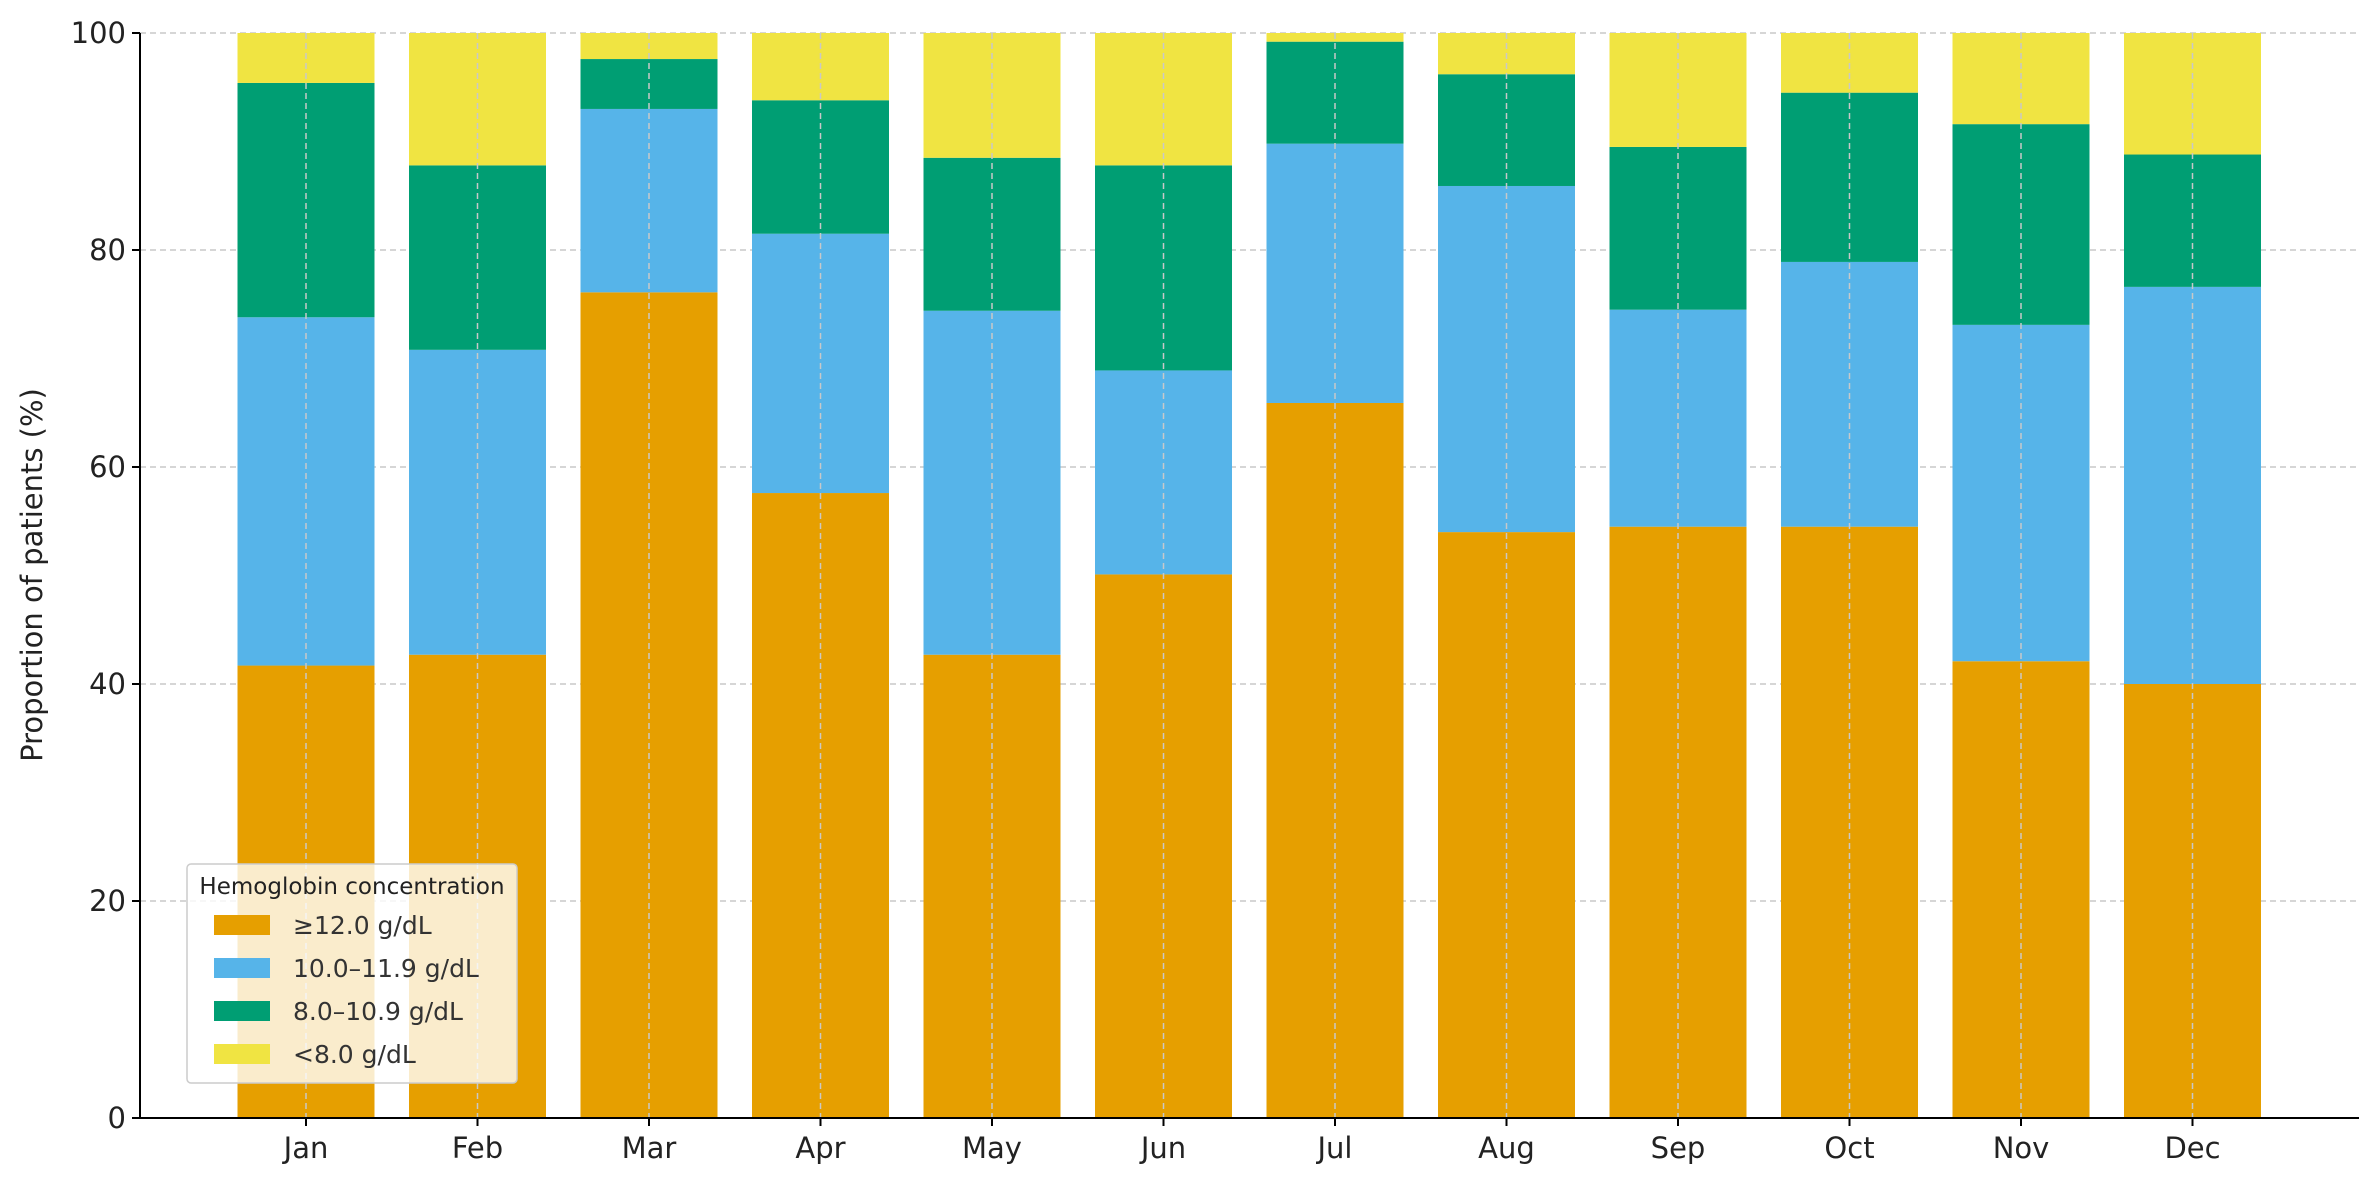 The image size is (2379, 1180). Describe the element at coordinates (1506, 1148) in the screenshot. I see `x-tick-label: Aug` at that location.